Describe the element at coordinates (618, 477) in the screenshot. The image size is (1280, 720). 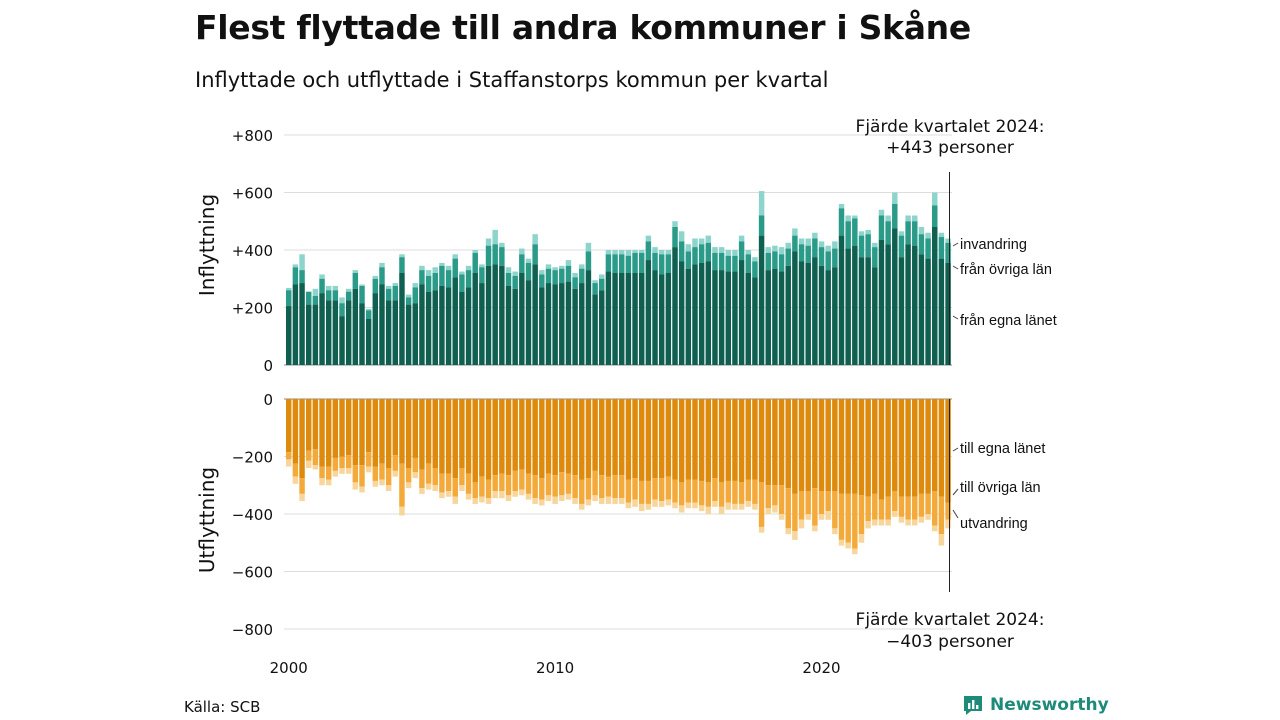
I see `outflow-bars` at that location.